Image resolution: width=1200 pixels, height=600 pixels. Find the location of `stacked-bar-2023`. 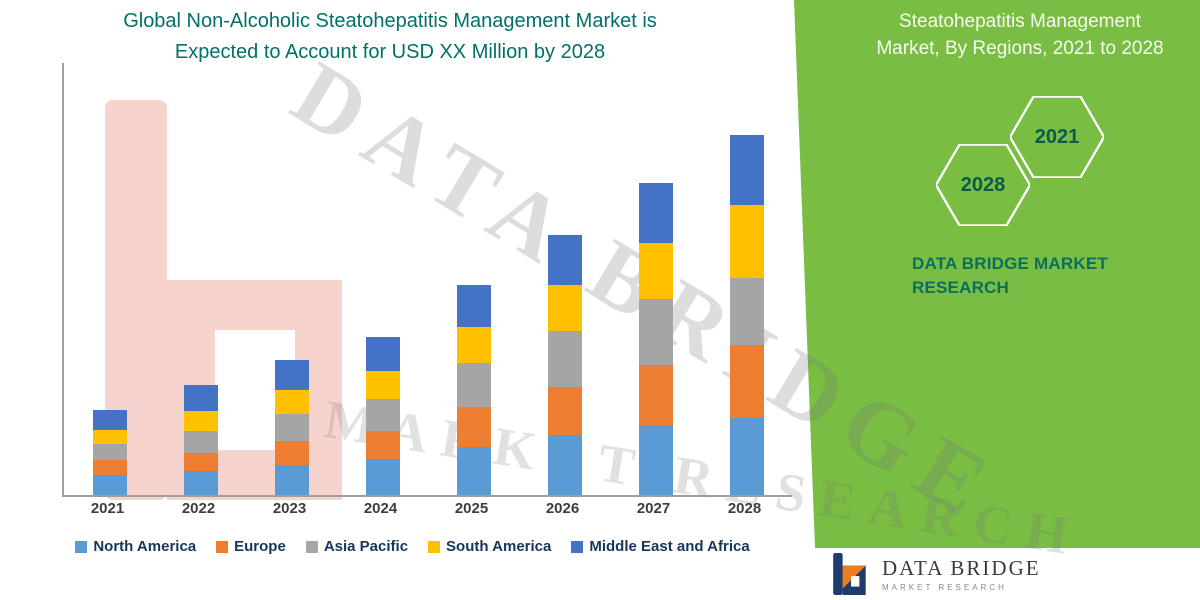

stacked-bar-2023 is located at coordinates (291, 427).